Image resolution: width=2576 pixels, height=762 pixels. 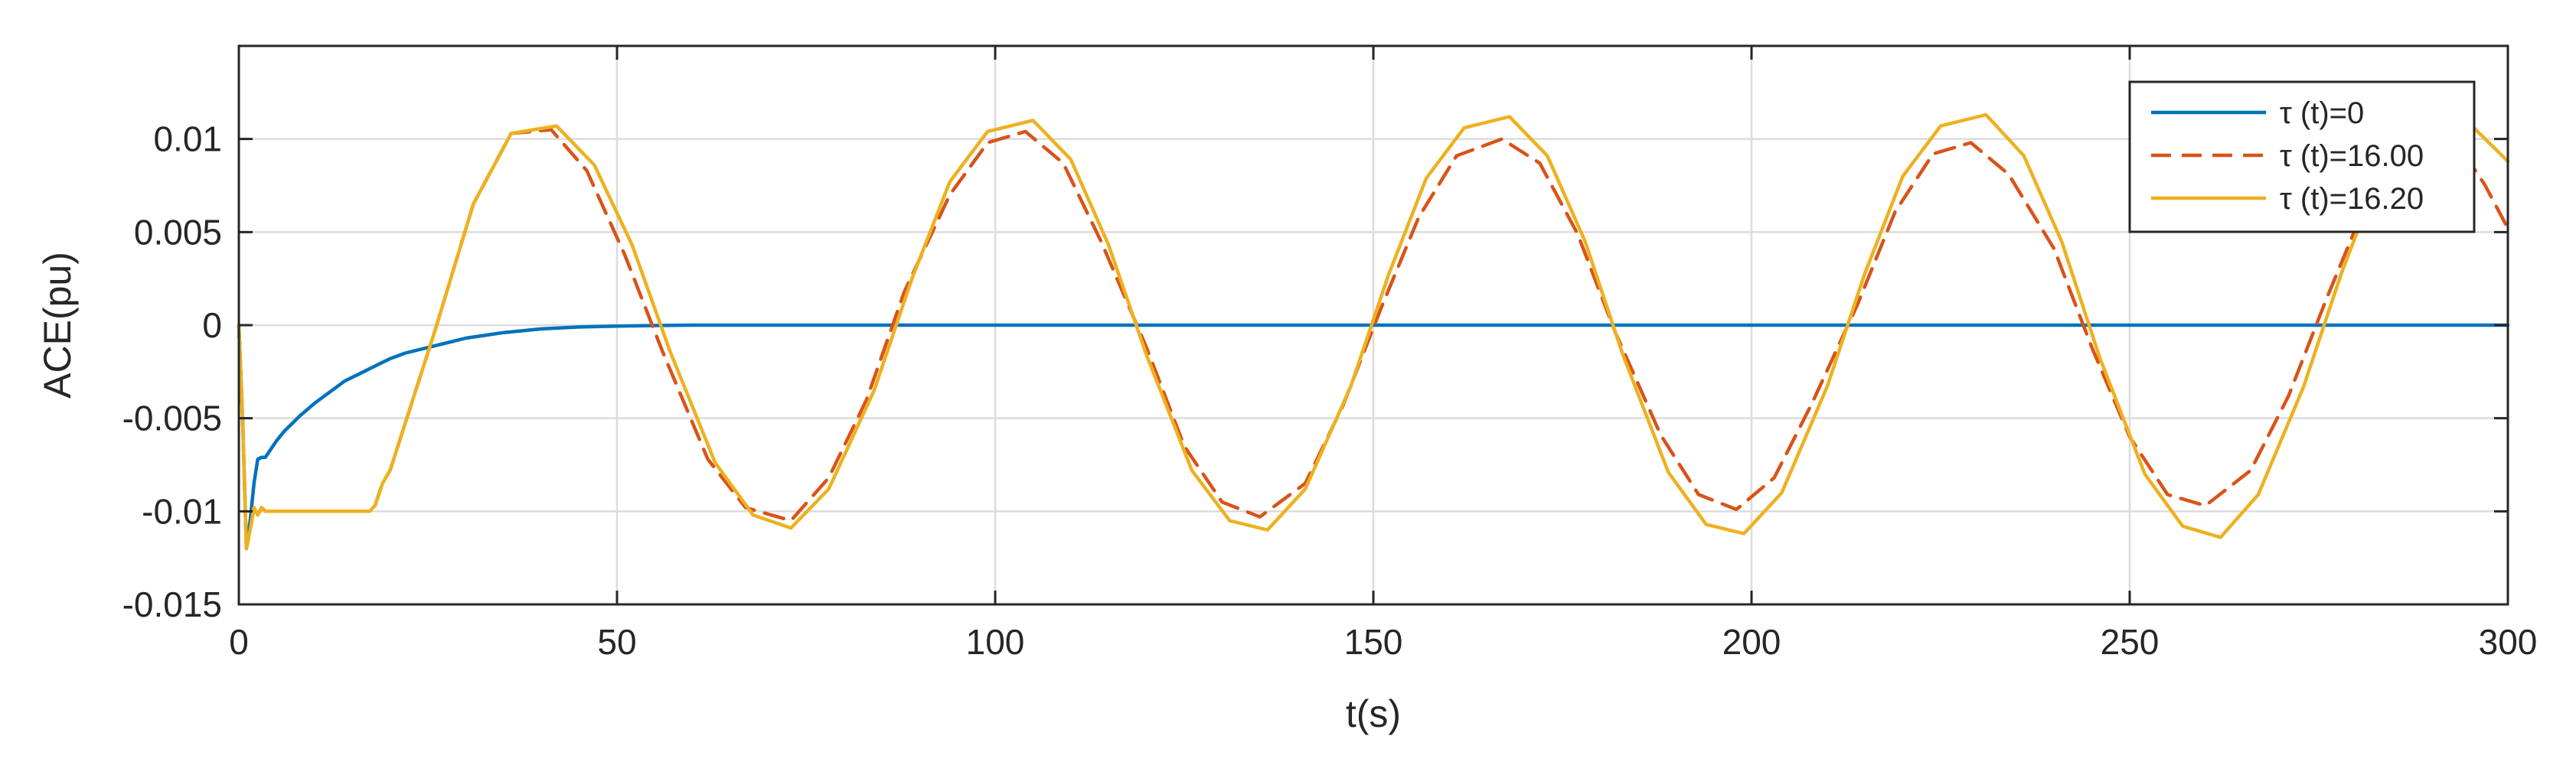 I want to click on x-tick-label: 0, so click(x=239, y=642).